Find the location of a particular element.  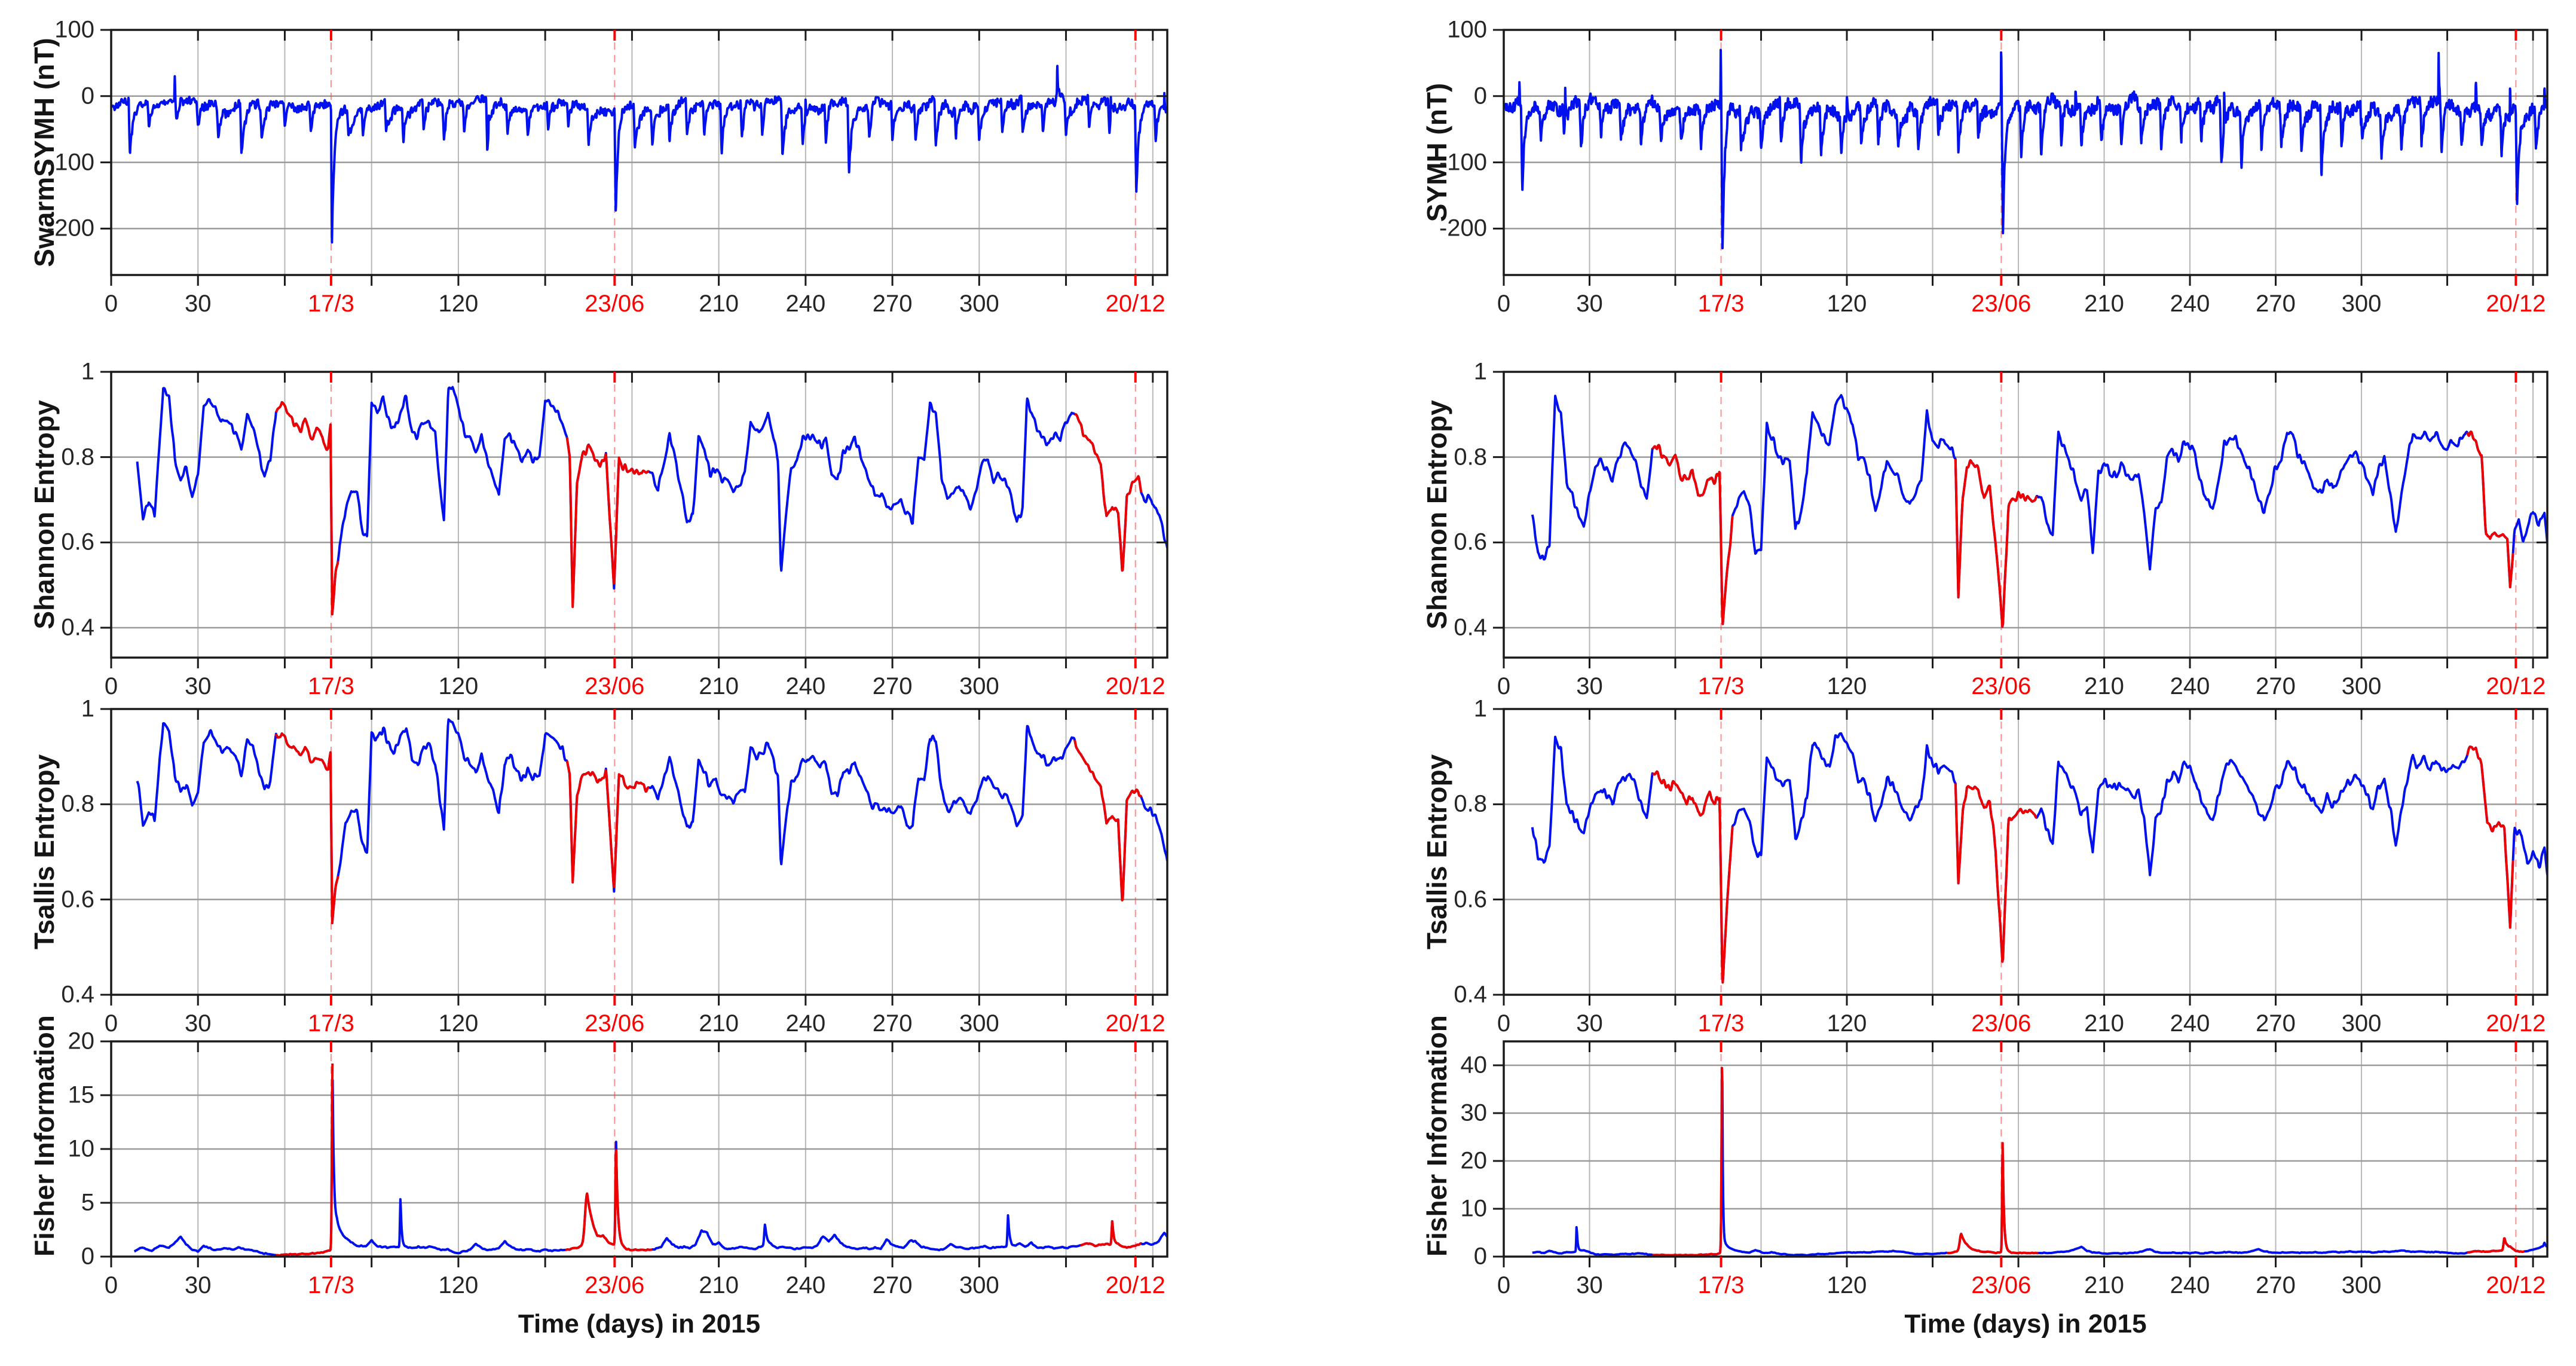

panel-symh is located at coordinates (2021, 157).